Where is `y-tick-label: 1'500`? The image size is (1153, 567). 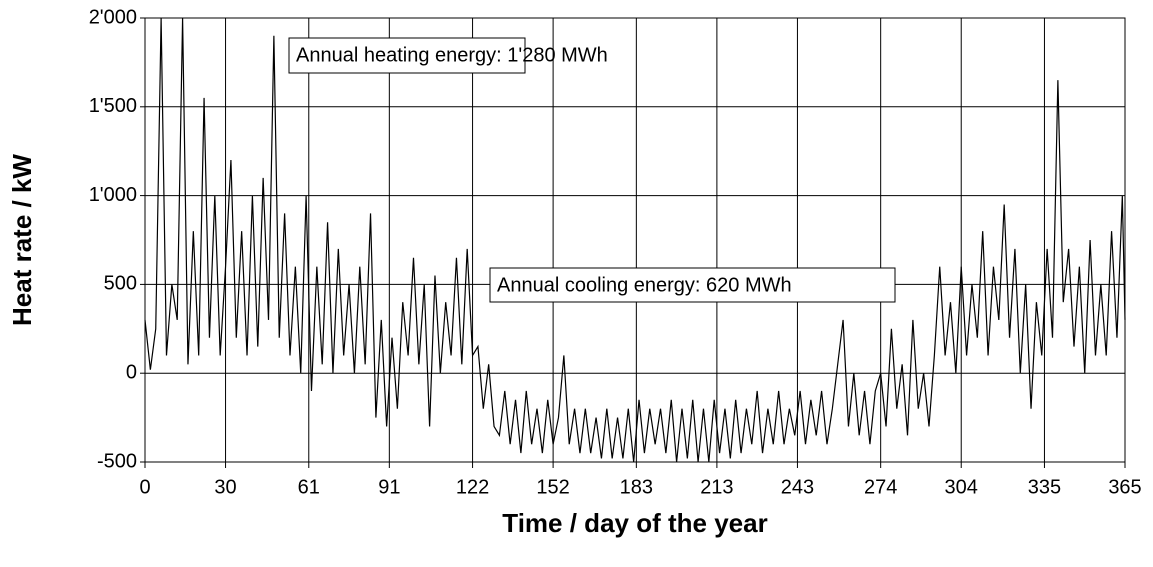
y-tick-label: 1'500 is located at coordinates (113, 106).